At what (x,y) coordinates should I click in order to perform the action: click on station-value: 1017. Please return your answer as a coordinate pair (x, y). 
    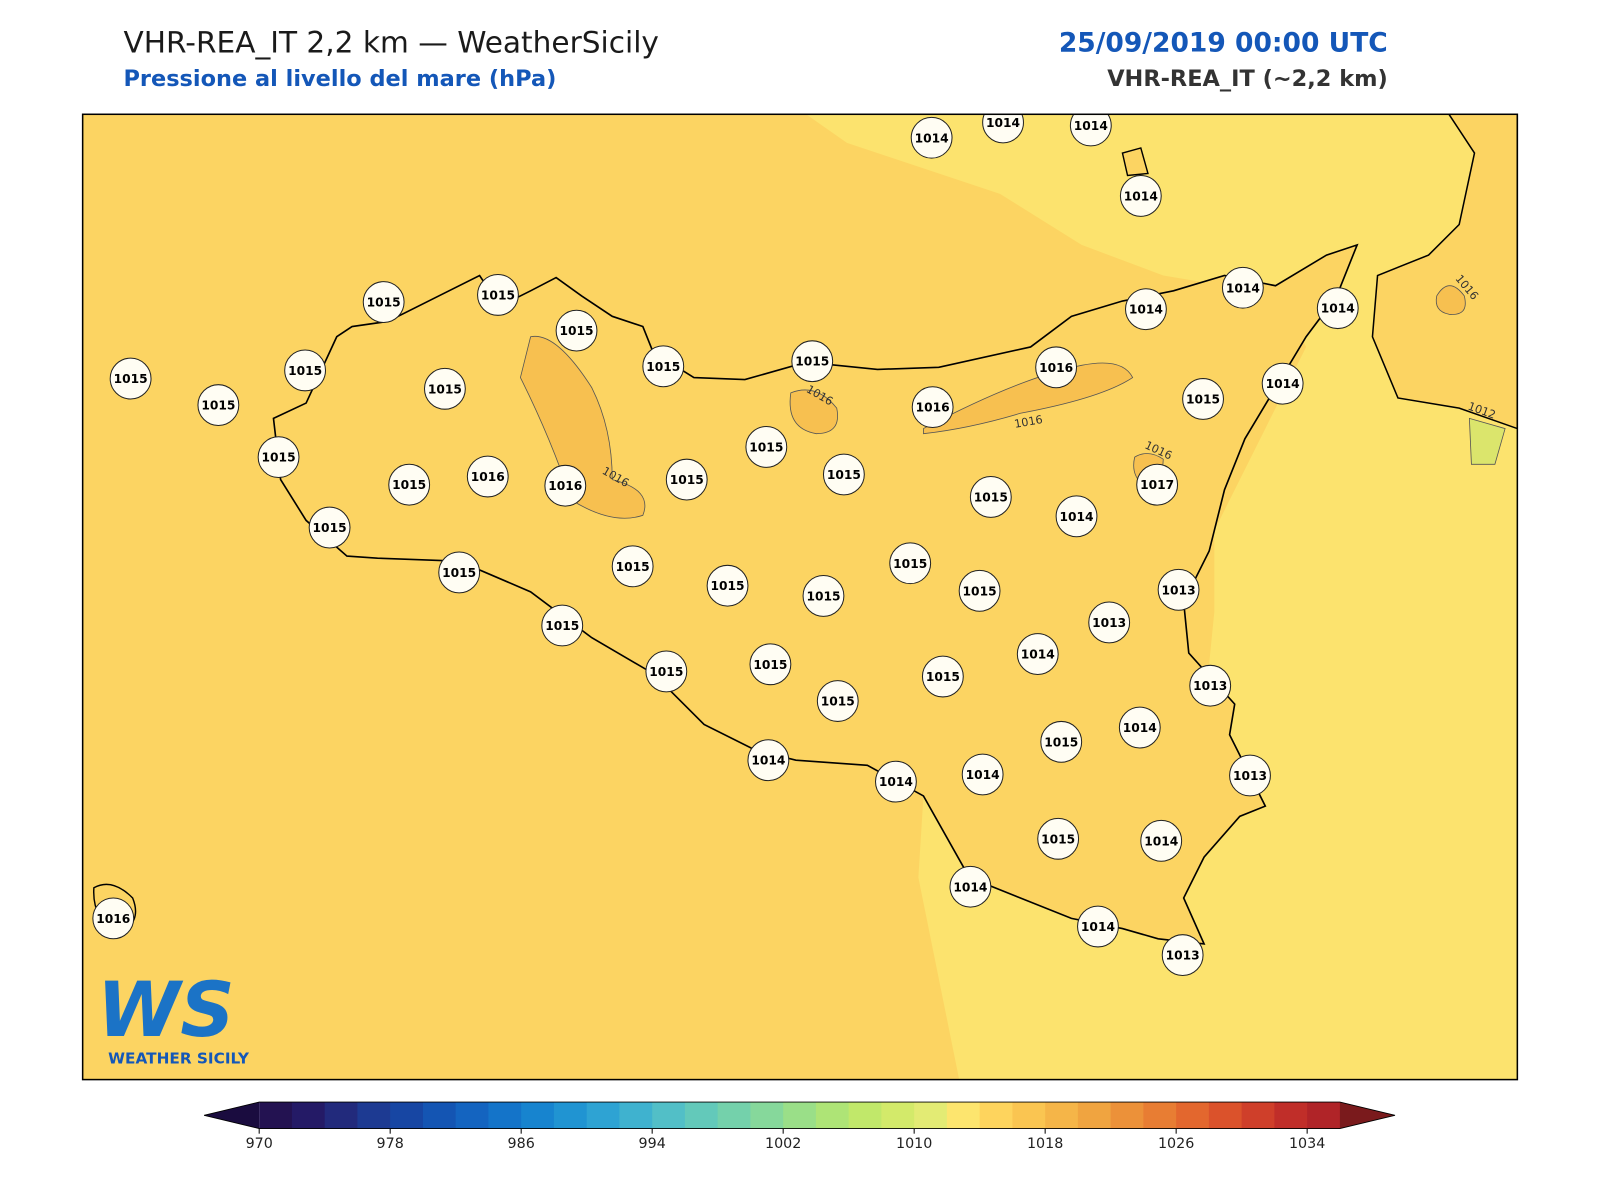
    Looking at the image, I should click on (1157, 485).